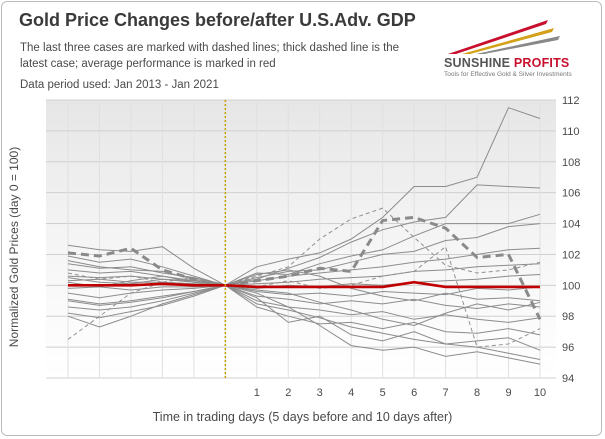  What do you see at coordinates (568, 348) in the screenshot?
I see `y-tick-label: 96` at bounding box center [568, 348].